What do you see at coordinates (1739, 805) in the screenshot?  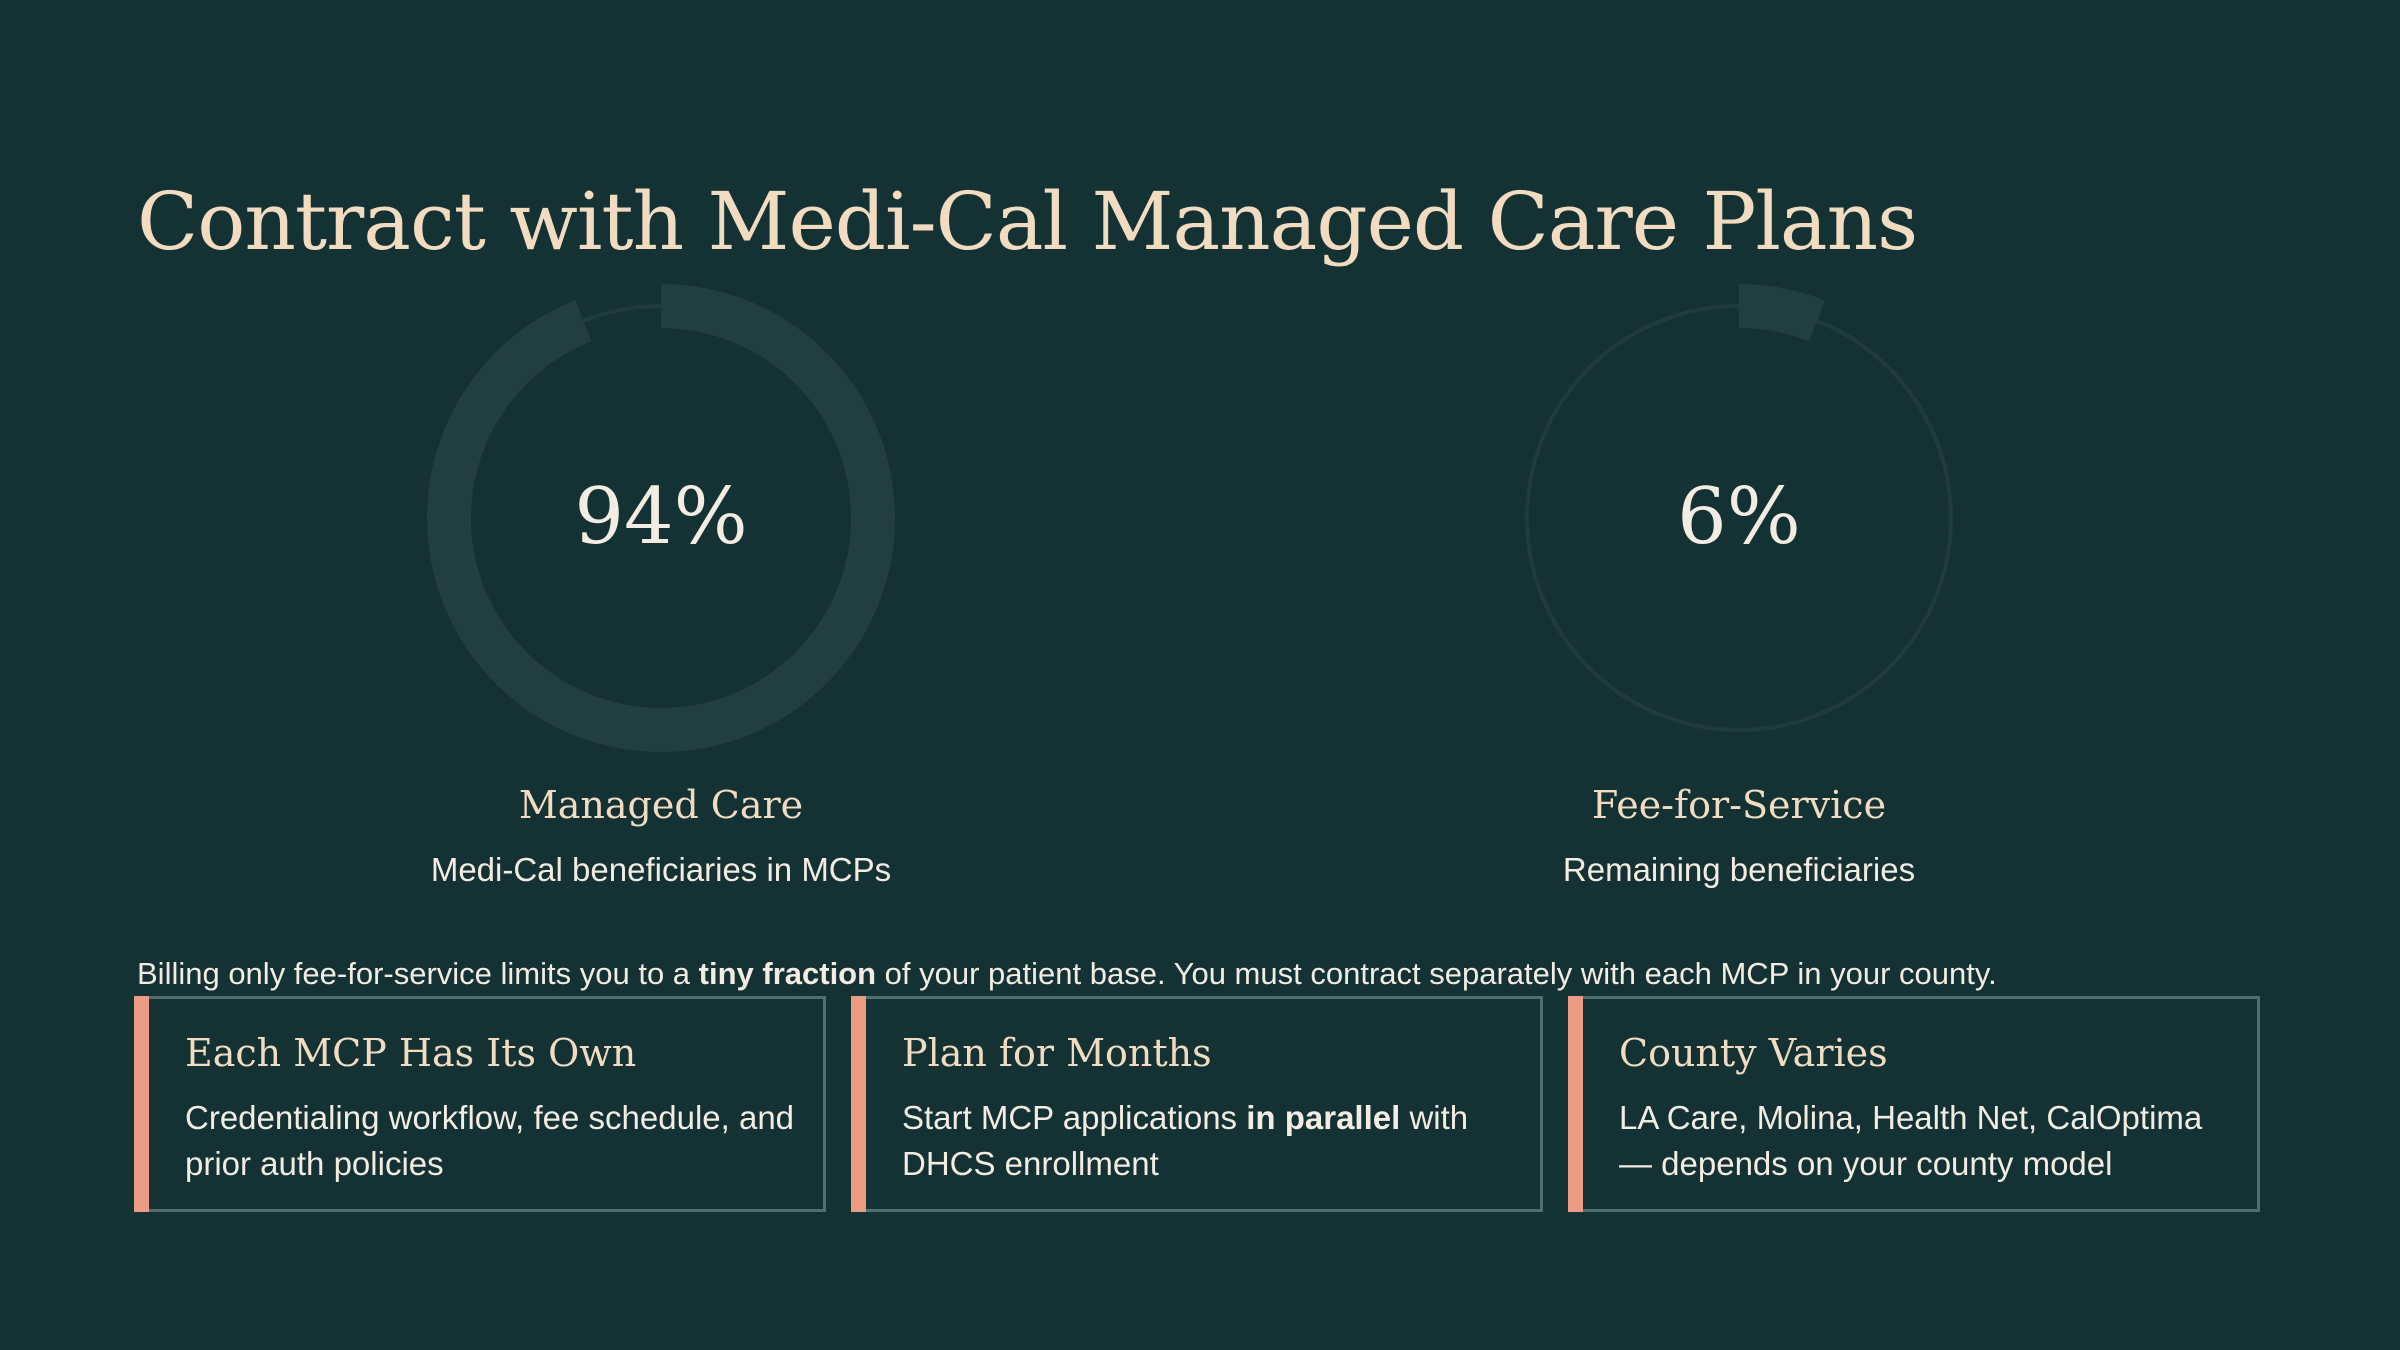 I see `stat-label: Fee-for-Service` at bounding box center [1739, 805].